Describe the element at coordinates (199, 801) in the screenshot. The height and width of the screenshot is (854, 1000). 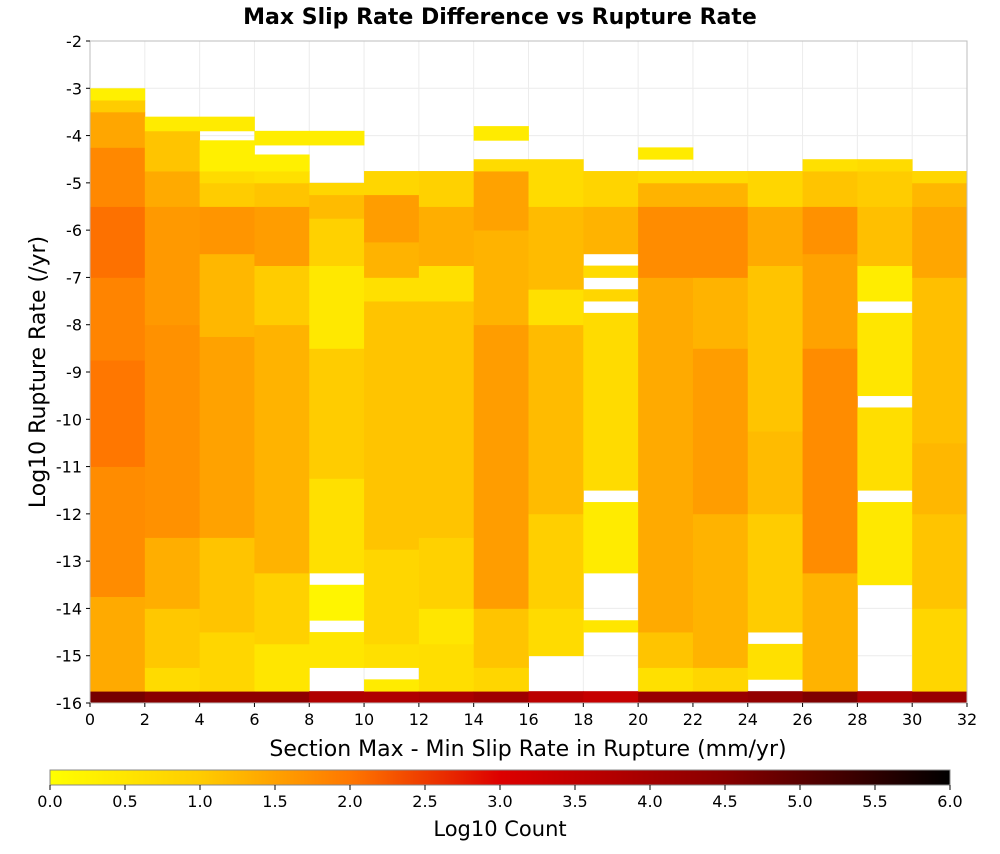
I see `colorbar-tick-label: 1.0` at that location.